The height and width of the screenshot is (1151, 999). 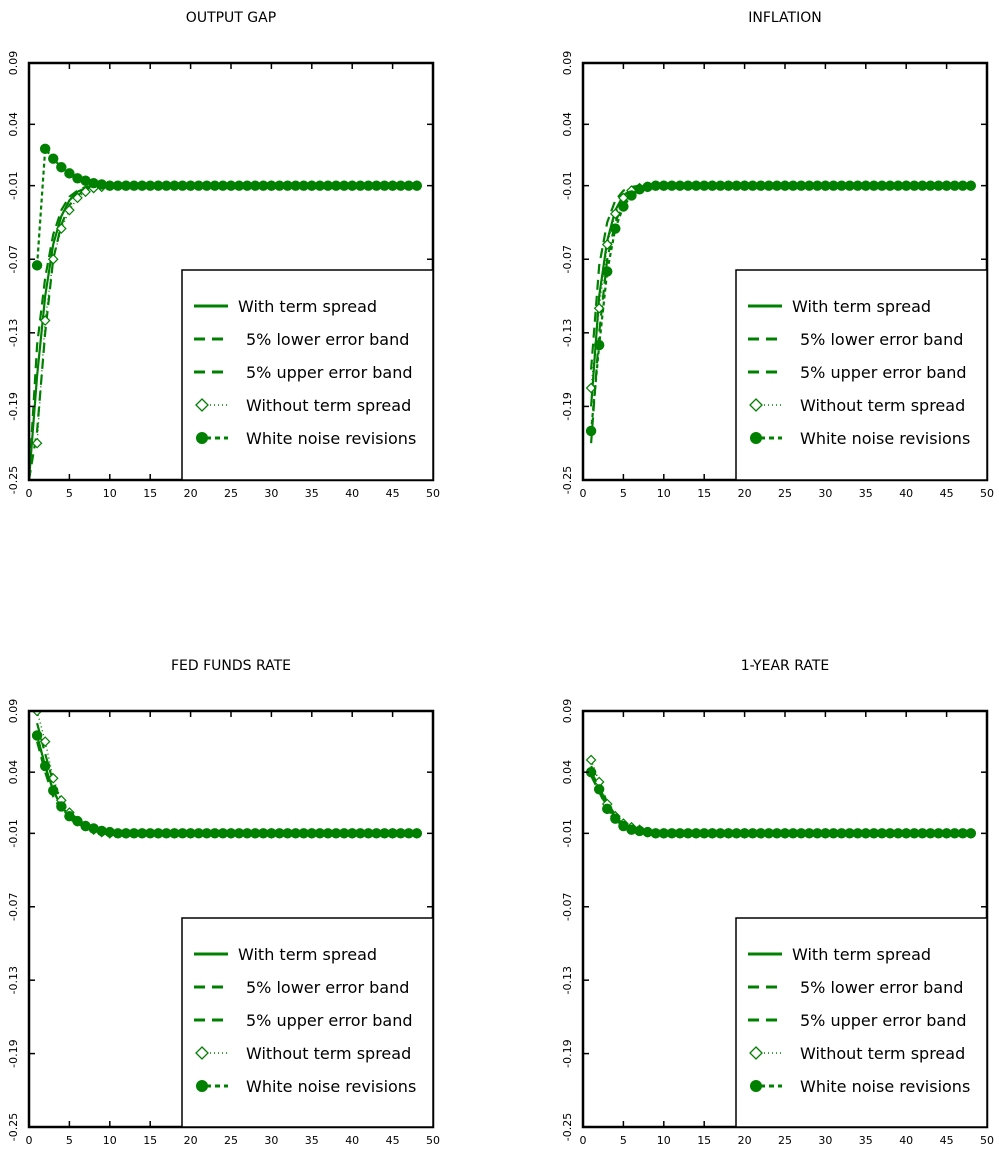 I want to click on x-tick-label: 5, so click(x=69, y=493).